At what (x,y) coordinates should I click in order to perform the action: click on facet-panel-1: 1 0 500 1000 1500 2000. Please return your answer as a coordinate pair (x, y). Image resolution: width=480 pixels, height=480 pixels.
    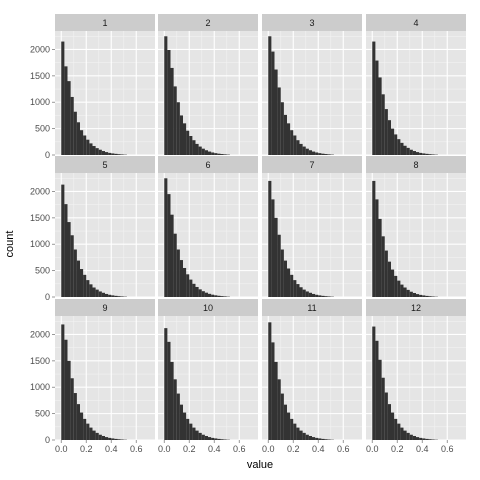
    Looking at the image, I should click on (92, 87).